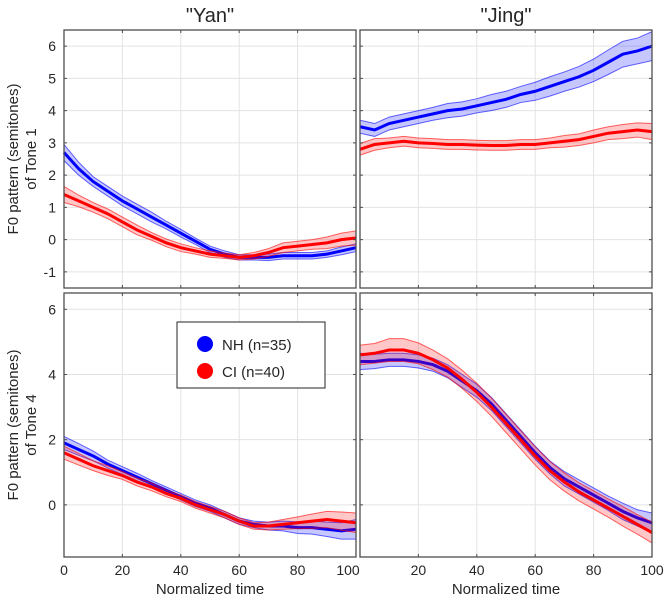  Describe the element at coordinates (251, 355) in the screenshot. I see `legend: NH (n=35) CI (n=40)` at that location.